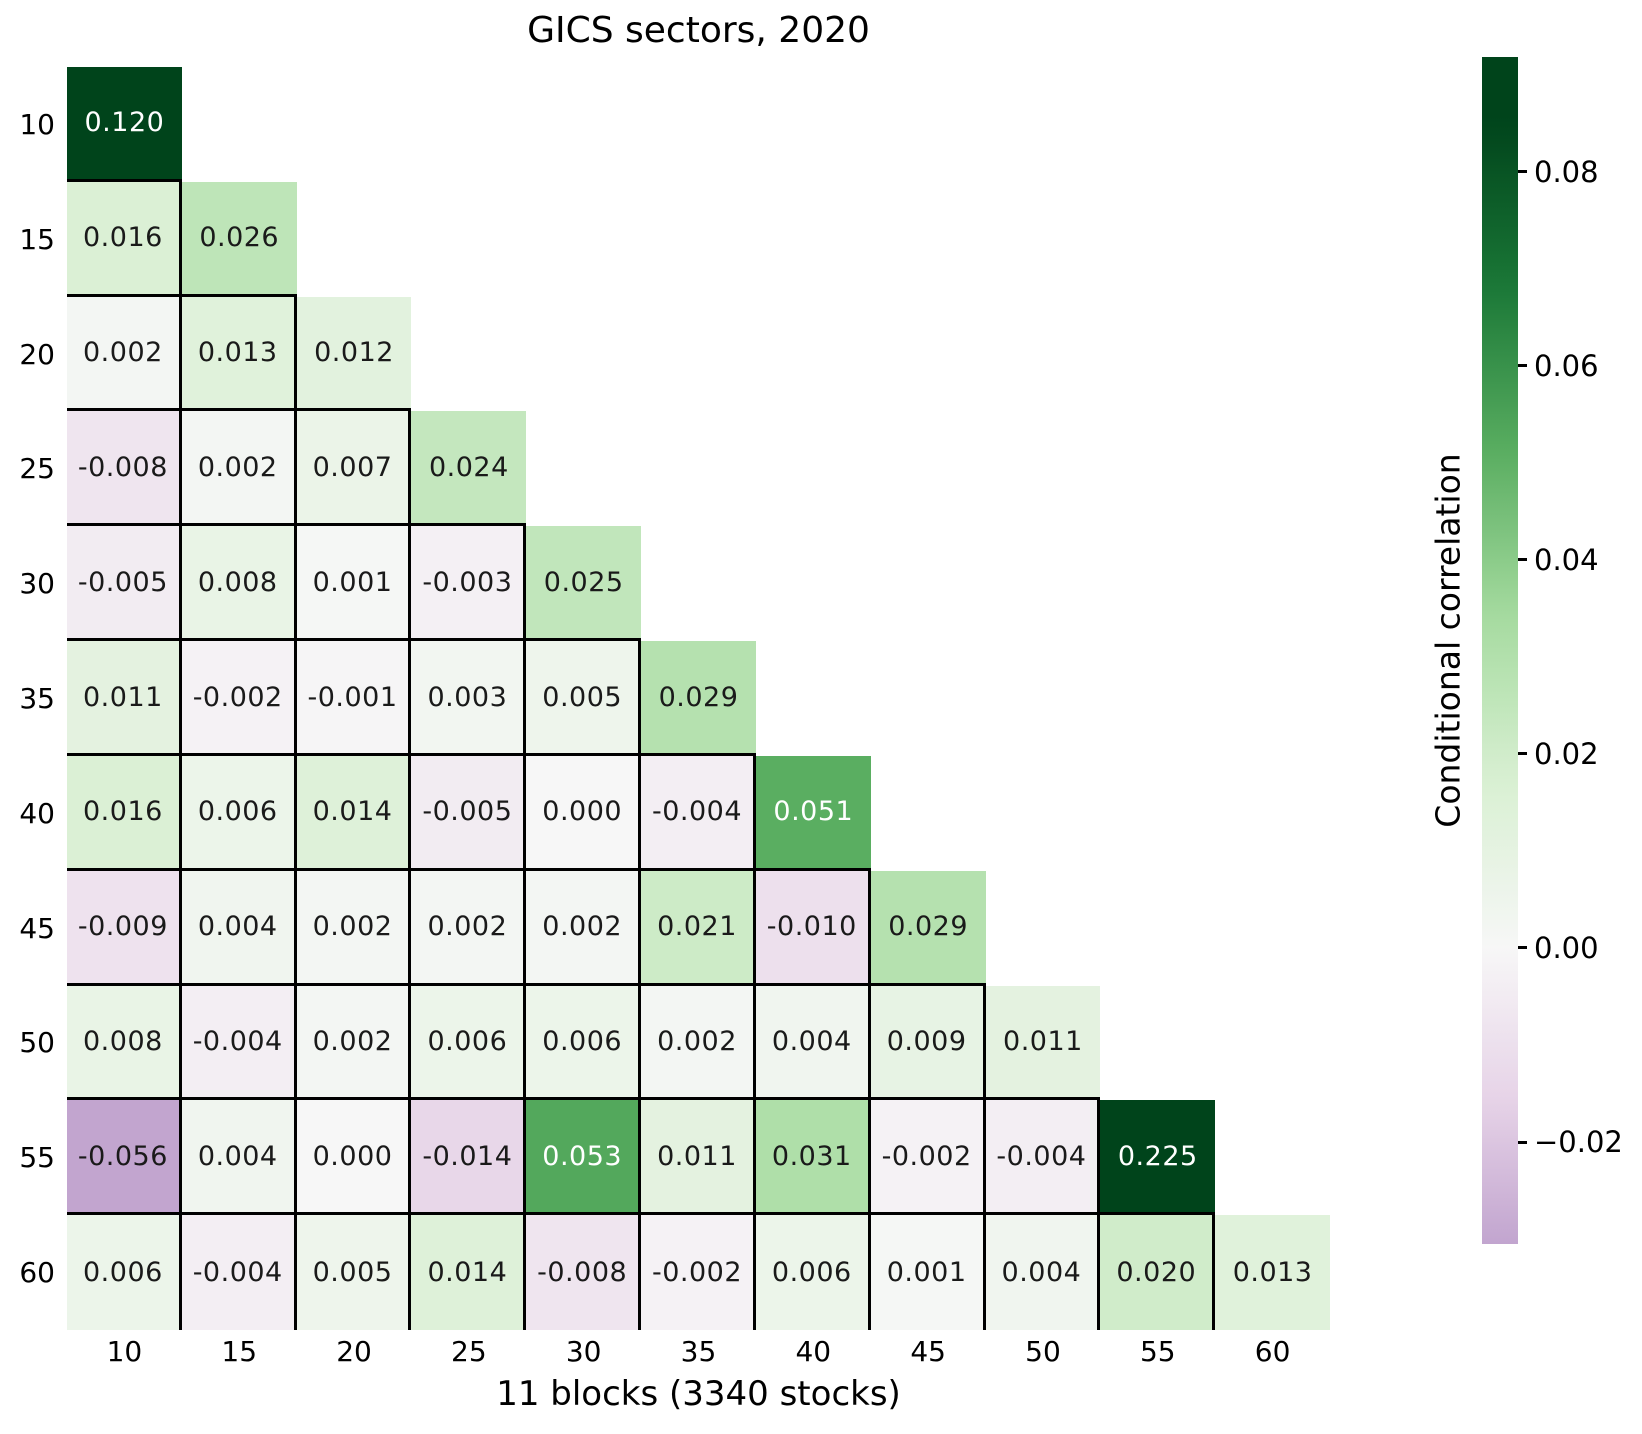 The height and width of the screenshot is (1434, 1642). I want to click on y-tick-label: 10, so click(37, 124).